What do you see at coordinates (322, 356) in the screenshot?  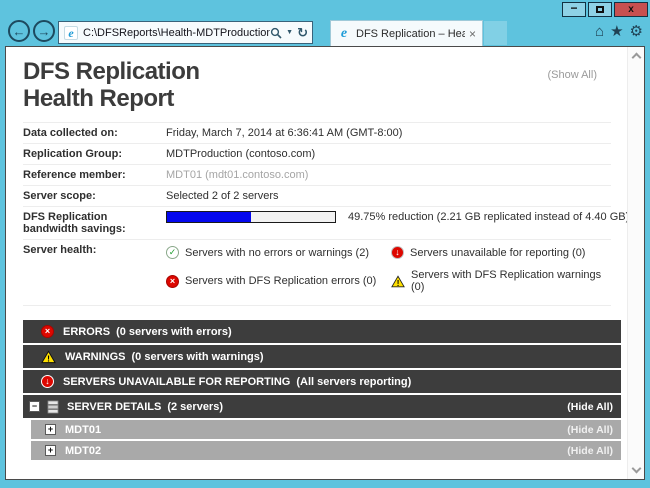 I see `warnings-section-bar: ! WARNINGS (0 servers with warnings)` at bounding box center [322, 356].